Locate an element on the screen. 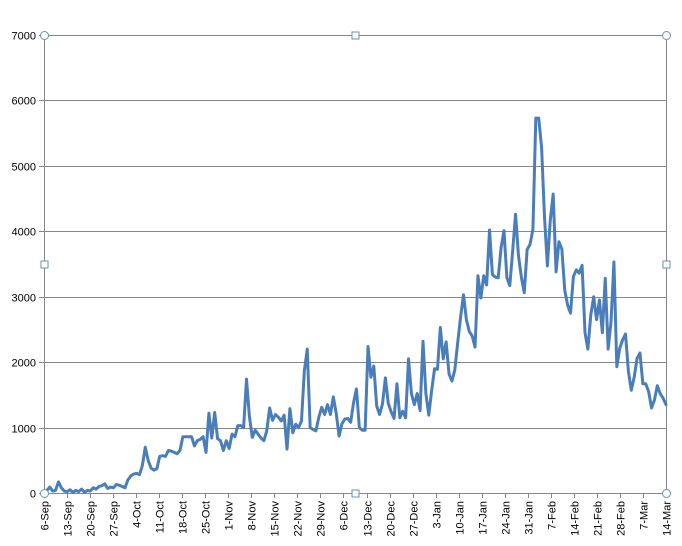 Image resolution: width=682 pixels, height=546 pixels. y-tick-label: 3000 is located at coordinates (24, 299).